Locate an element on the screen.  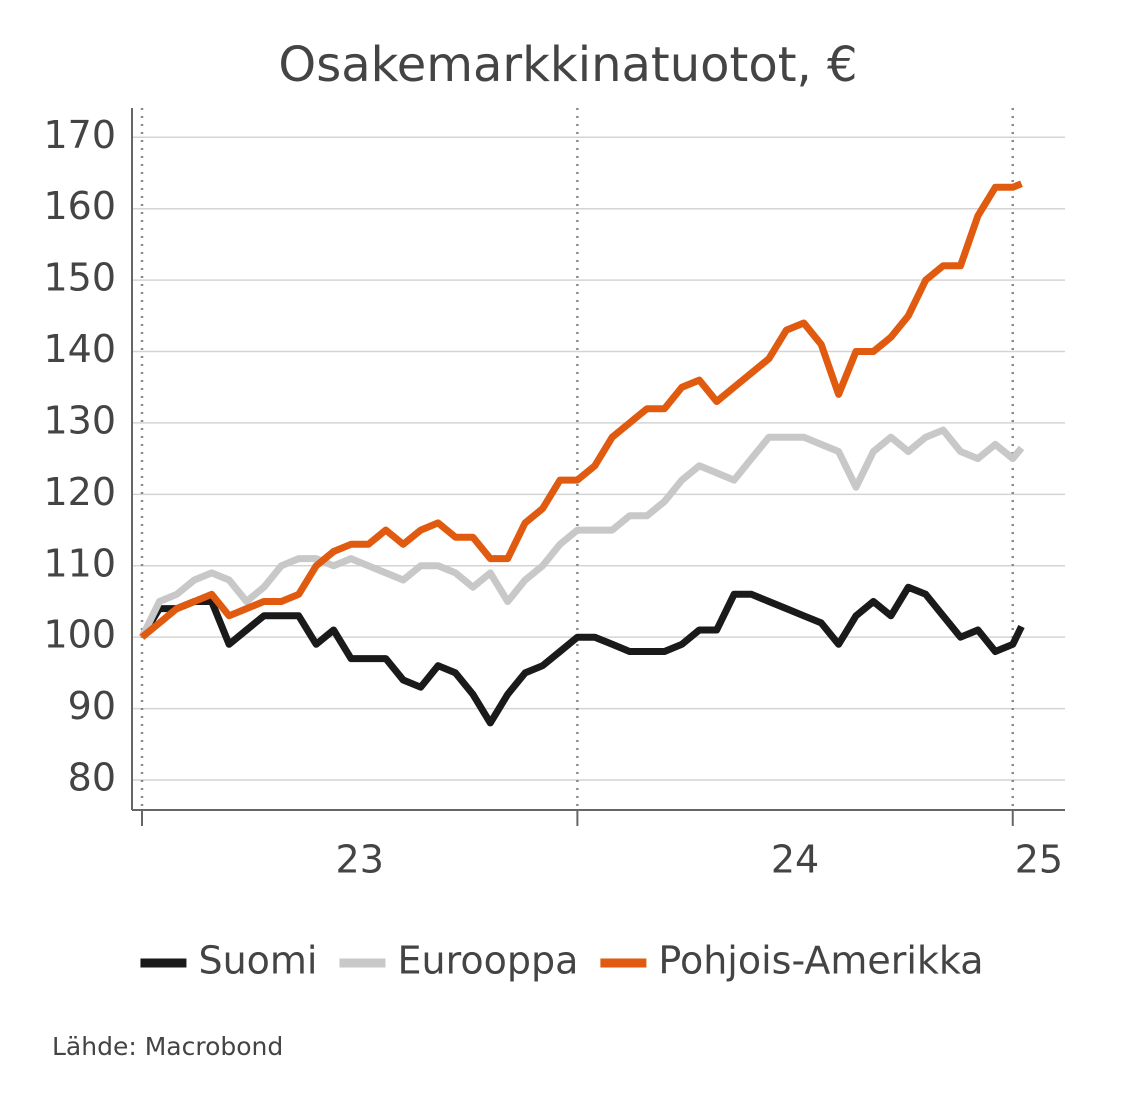
y-tick-label: 90 is located at coordinates (92, 706).